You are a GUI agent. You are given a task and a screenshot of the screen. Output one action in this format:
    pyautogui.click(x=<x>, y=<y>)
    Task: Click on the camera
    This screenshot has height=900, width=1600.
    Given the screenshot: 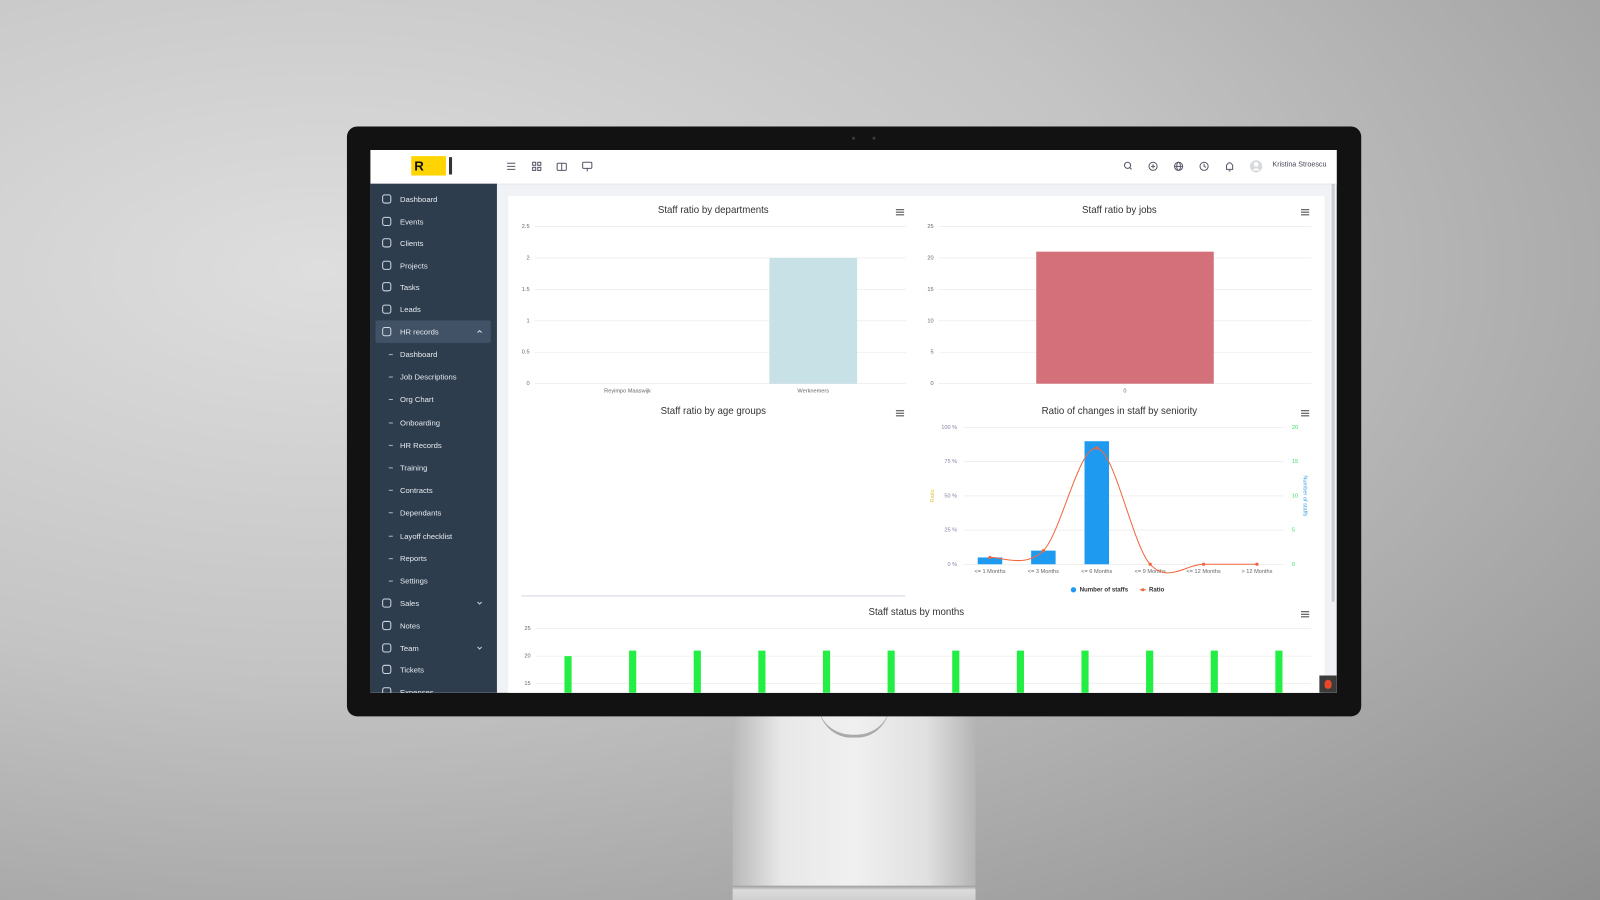 What is the action you would take?
    pyautogui.click(x=874, y=138)
    